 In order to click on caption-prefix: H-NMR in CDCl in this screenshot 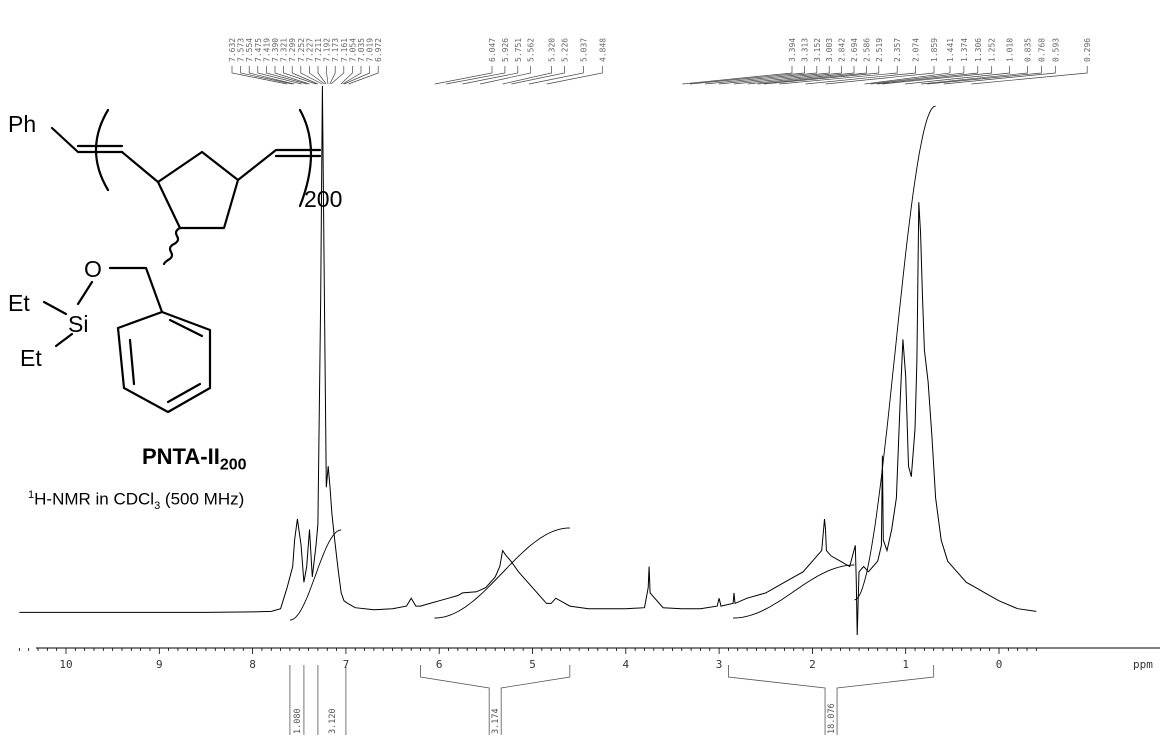, I will do `click(94, 499)`.